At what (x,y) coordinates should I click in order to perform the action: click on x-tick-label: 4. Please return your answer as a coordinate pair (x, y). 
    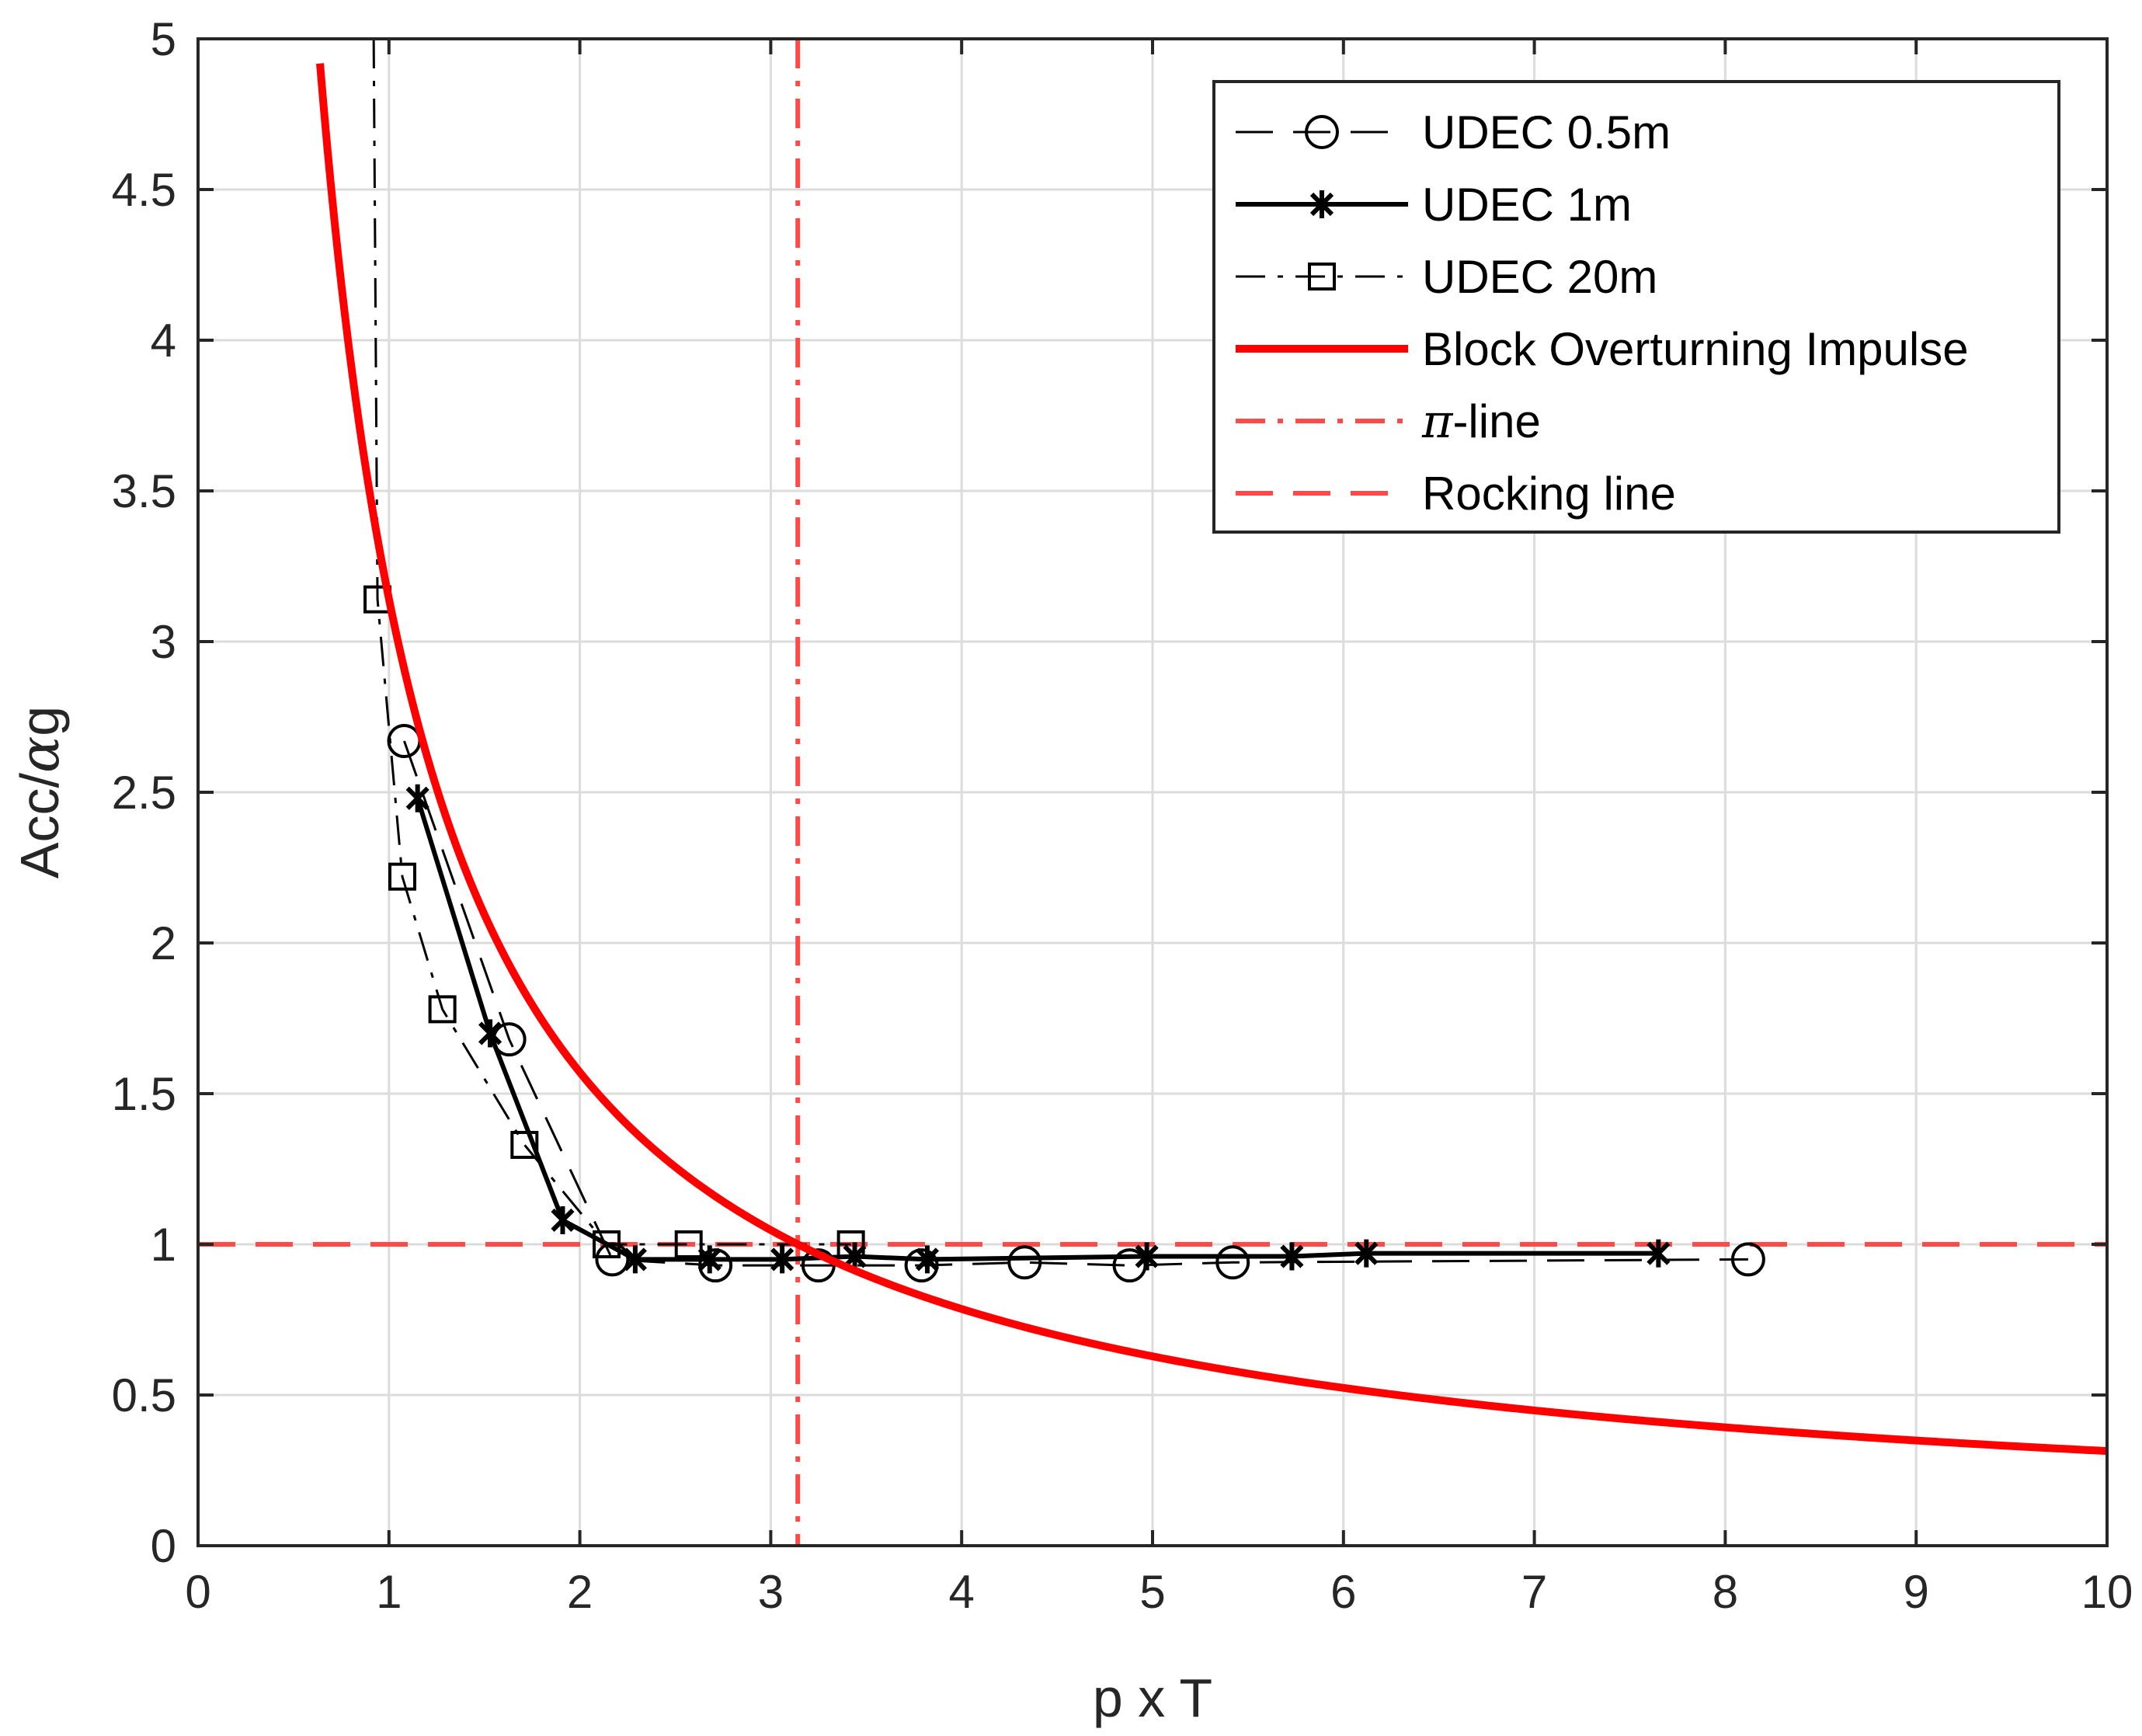
    Looking at the image, I should click on (962, 1592).